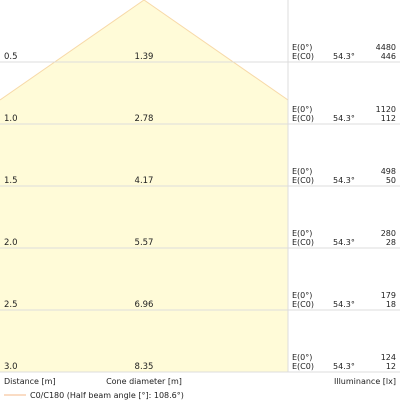  Describe the element at coordinates (365, 381) in the screenshot. I see `x-axis-label-illuminance: Illuminance [lx]` at that location.